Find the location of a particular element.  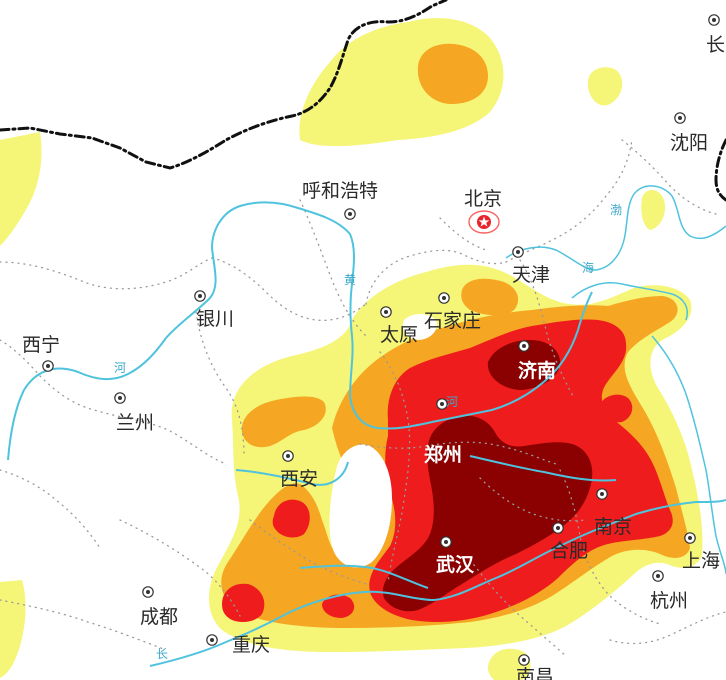

white-pockets is located at coordinates (383, 441).